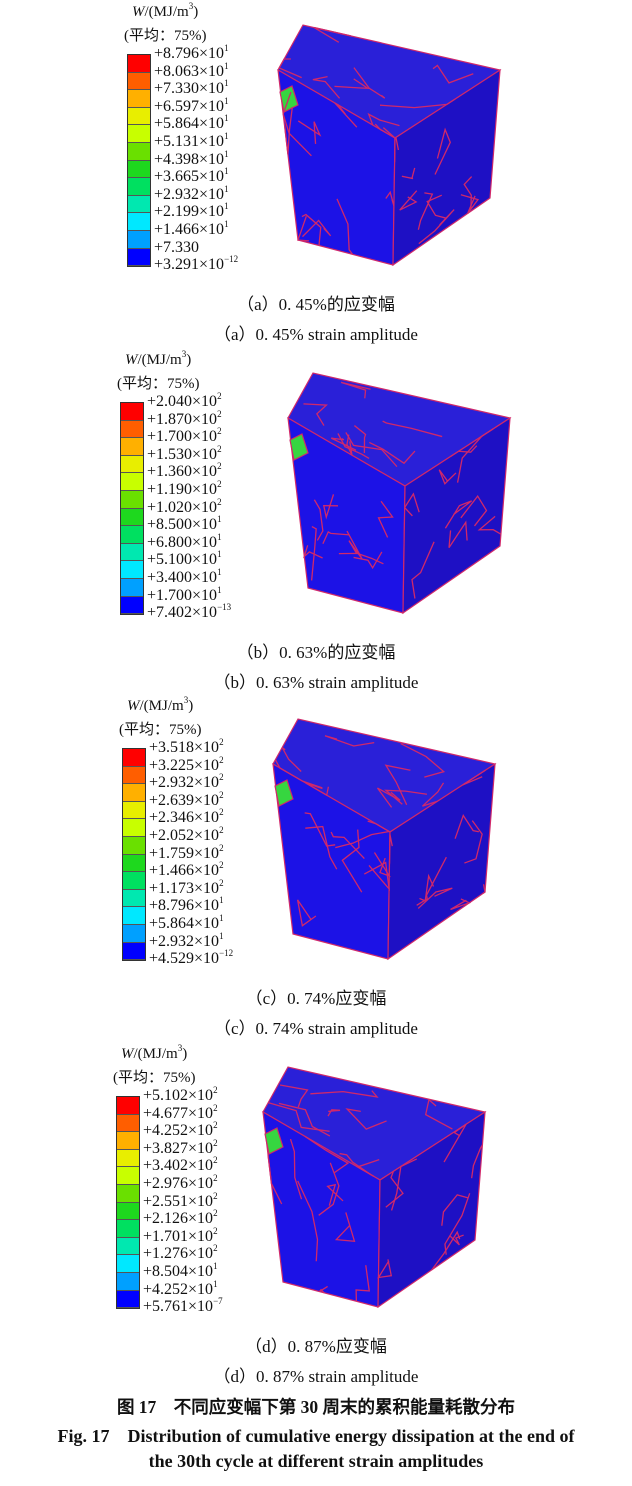 The height and width of the screenshot is (1486, 632). Describe the element at coordinates (186, 764) in the screenshot. I see `legend-label: +3.225×102` at that location.